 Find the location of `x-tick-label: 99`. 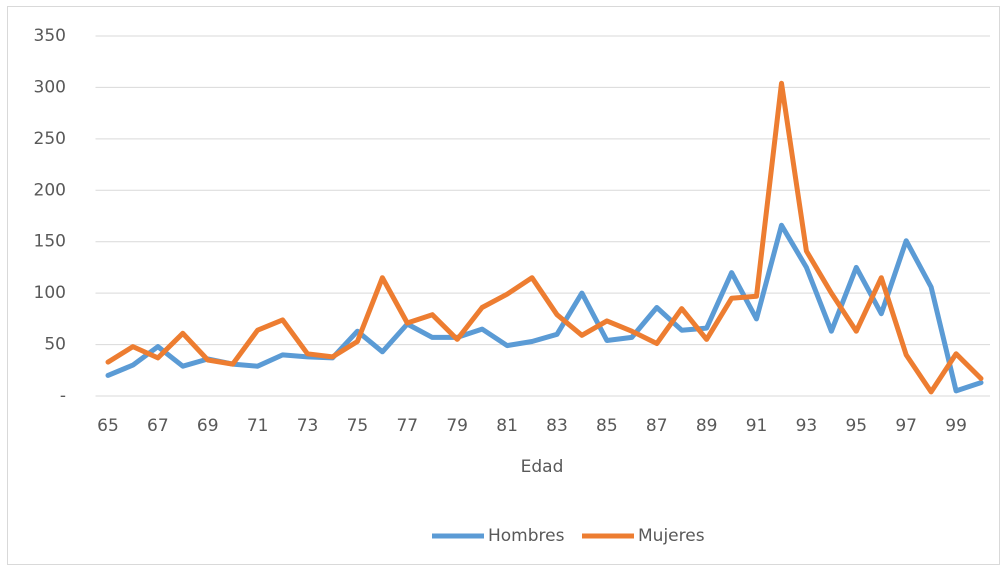

x-tick-label: 99 is located at coordinates (956, 426).